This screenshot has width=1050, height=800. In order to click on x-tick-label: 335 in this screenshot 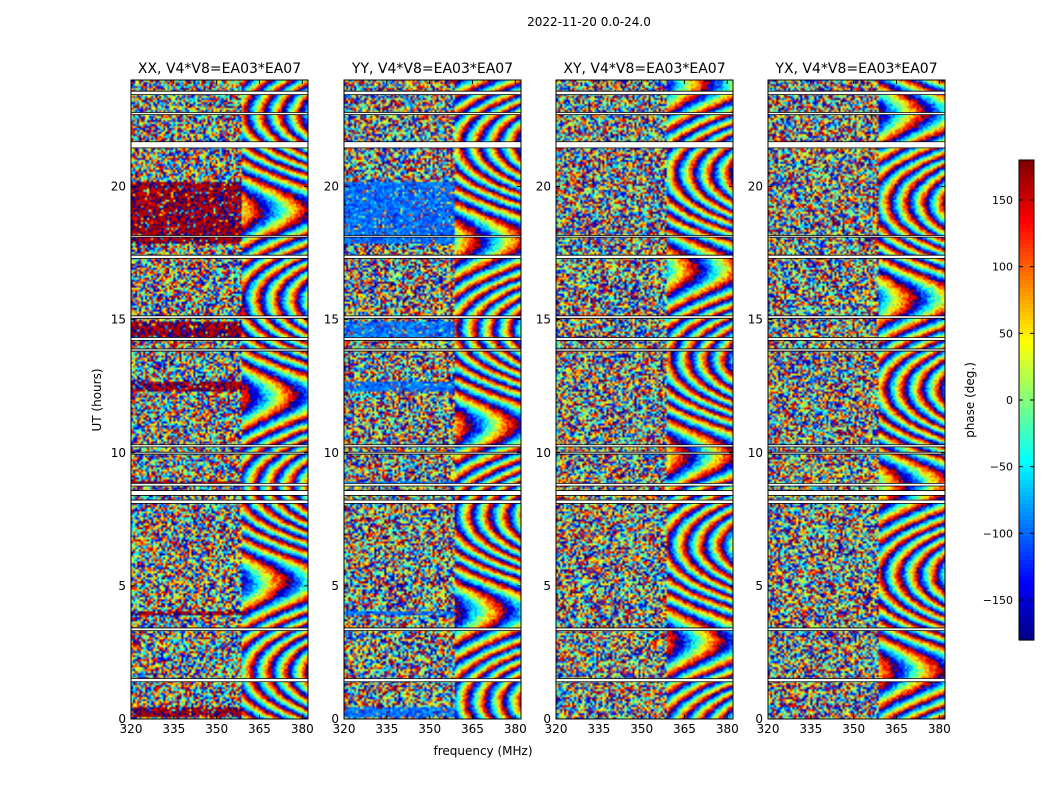, I will do `click(810, 729)`.